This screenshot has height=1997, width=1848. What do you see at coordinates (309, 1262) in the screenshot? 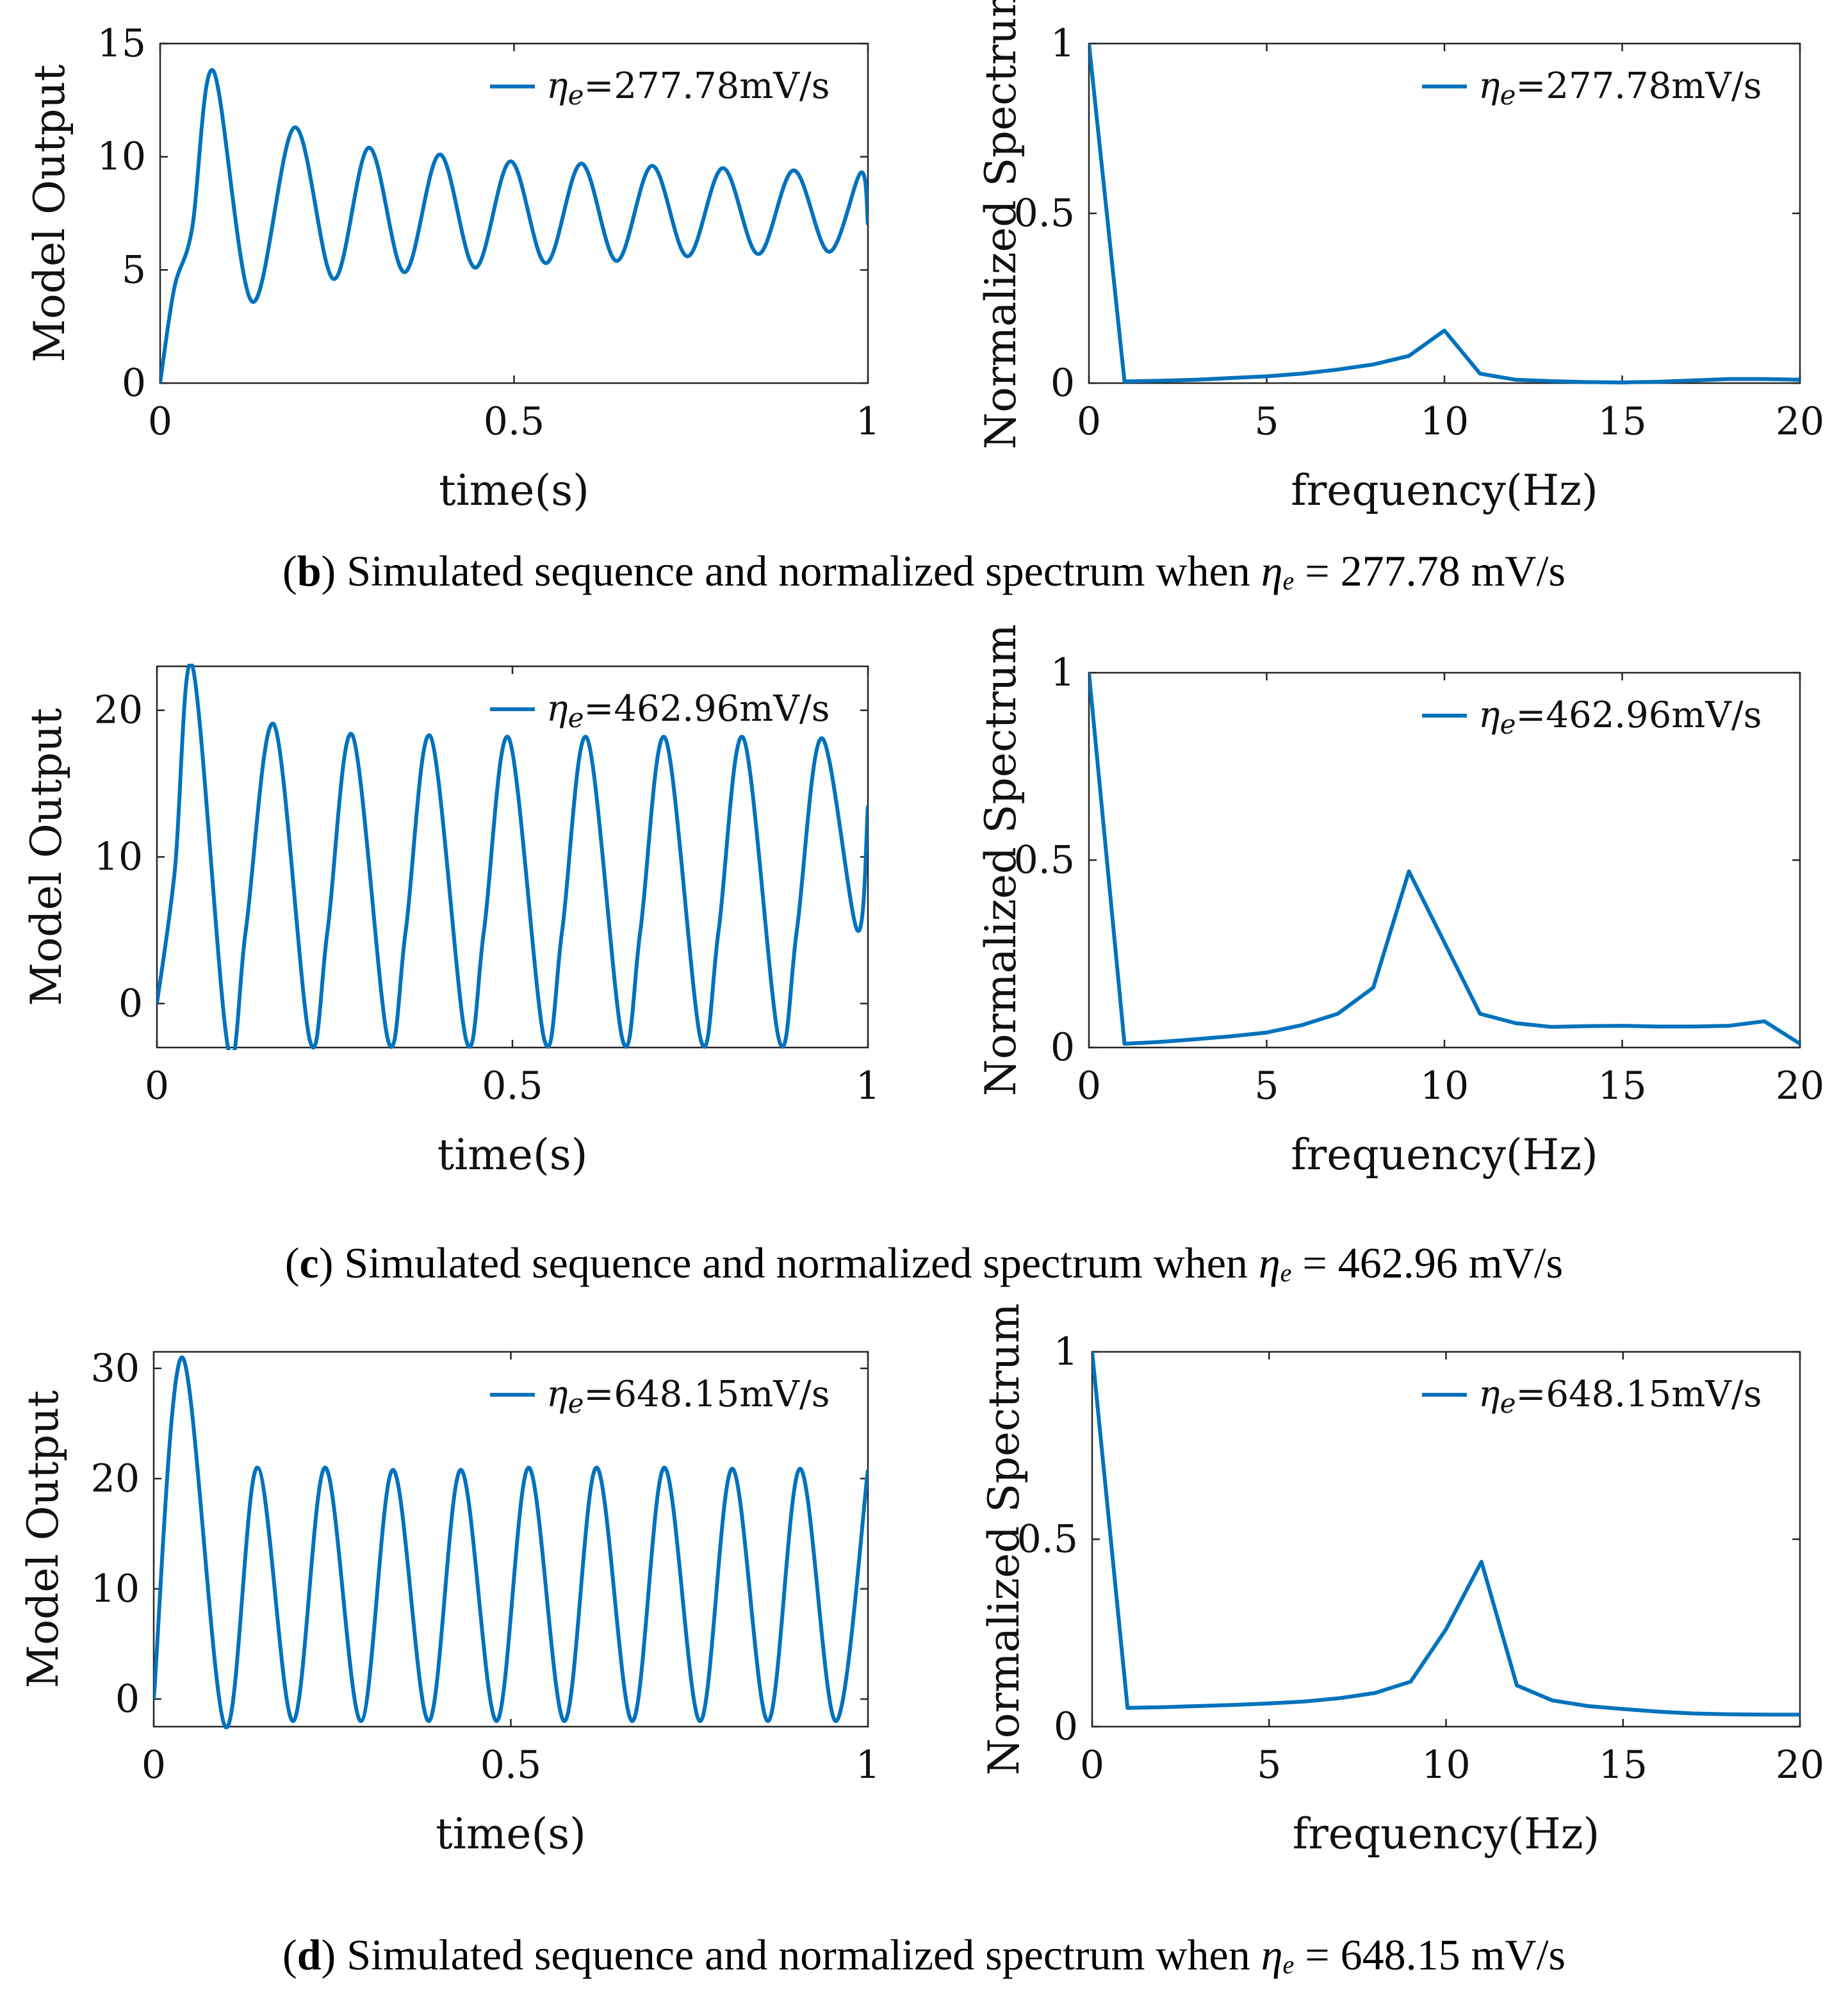
I see `caption-letter: c` at bounding box center [309, 1262].